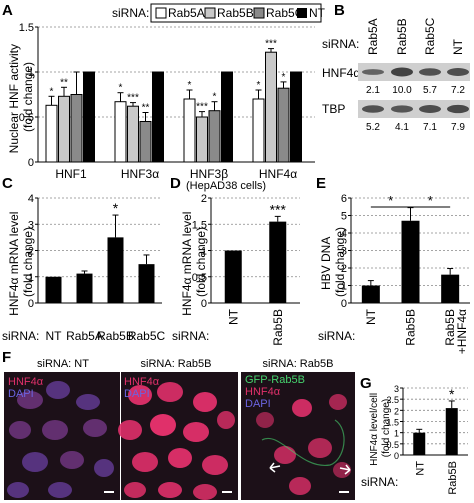 Image resolution: width=474 pixels, height=503 pixels. What do you see at coordinates (392, 423) in the screenshot?
I see `ytick-label-g: 1.5` at bounding box center [392, 423].